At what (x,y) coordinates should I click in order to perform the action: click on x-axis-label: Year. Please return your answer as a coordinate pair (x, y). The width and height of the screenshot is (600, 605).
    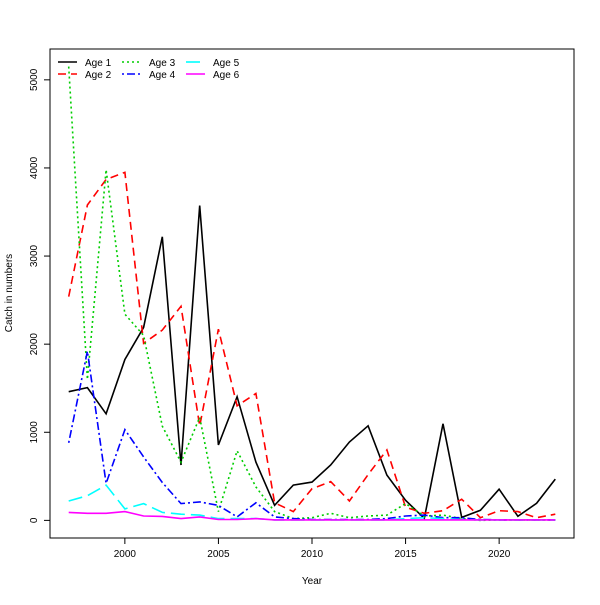
    Looking at the image, I should click on (312, 581).